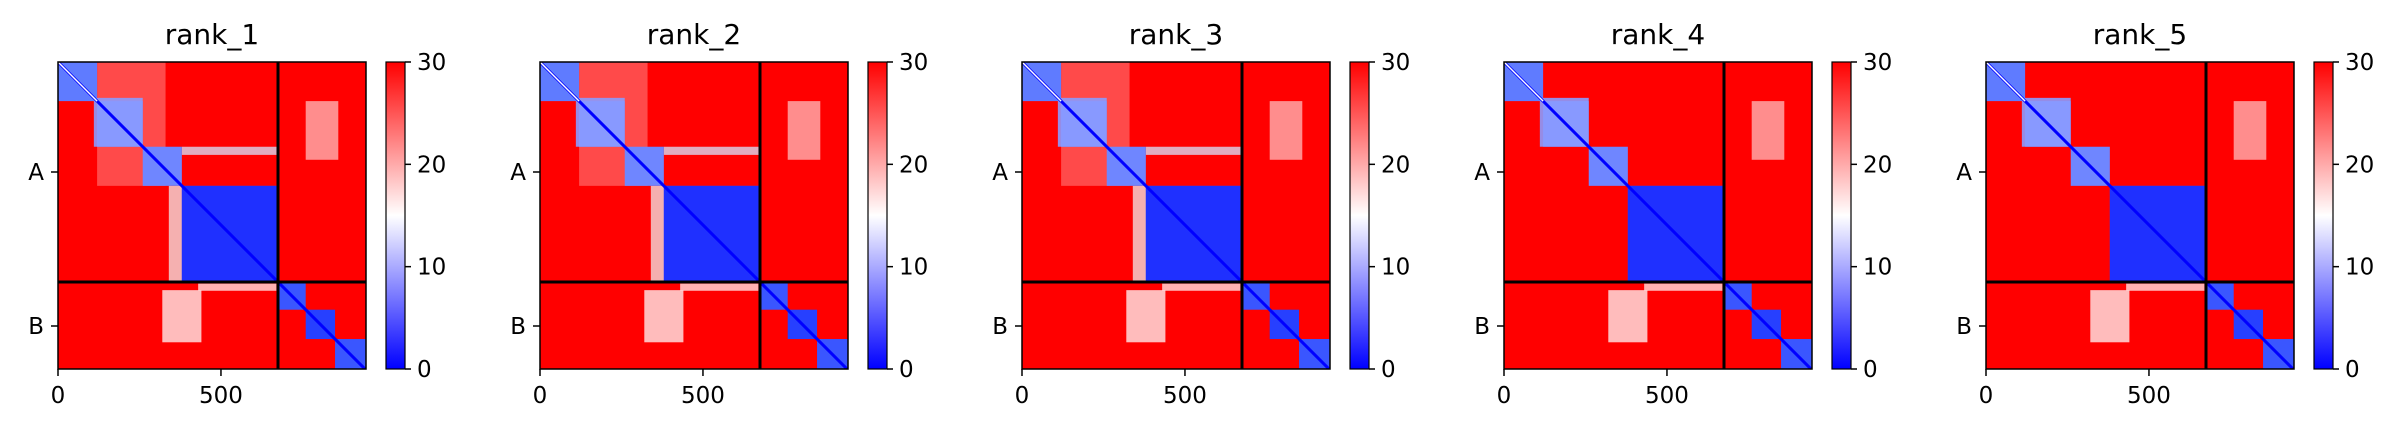 This screenshot has width=2401, height=438. Describe the element at coordinates (212, 34) in the screenshot. I see `panel-title: rank_1` at that location.